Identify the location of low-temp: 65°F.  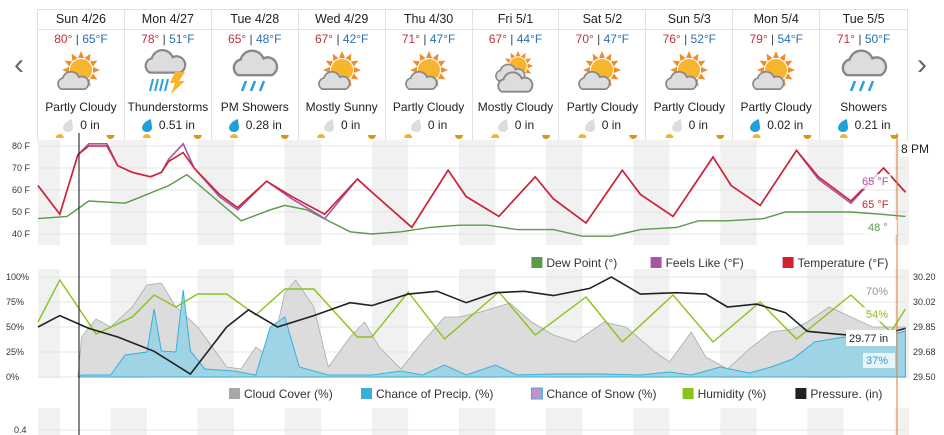
(95, 39).